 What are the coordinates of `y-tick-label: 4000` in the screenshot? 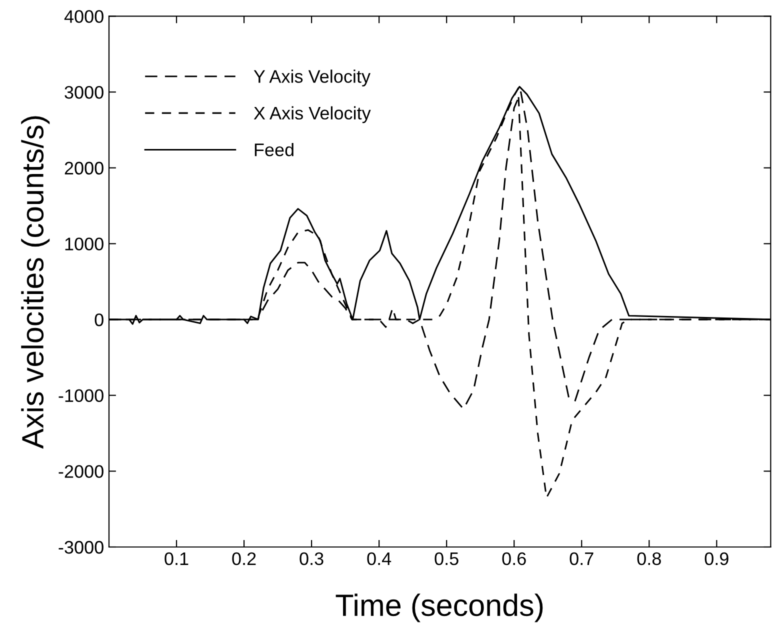 It's located at (84, 16).